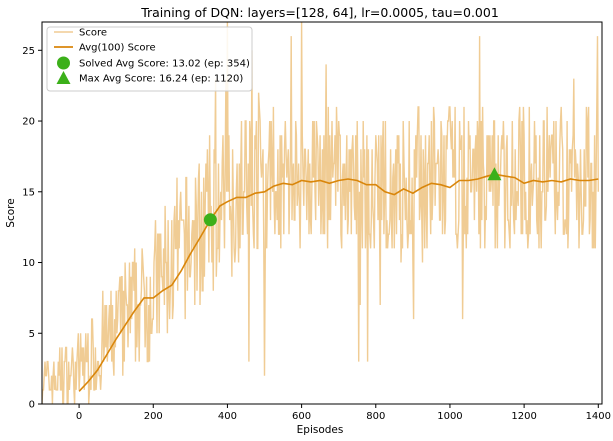  Describe the element at coordinates (28, 192) in the screenshot. I see `y-tick-label: 15` at that location.